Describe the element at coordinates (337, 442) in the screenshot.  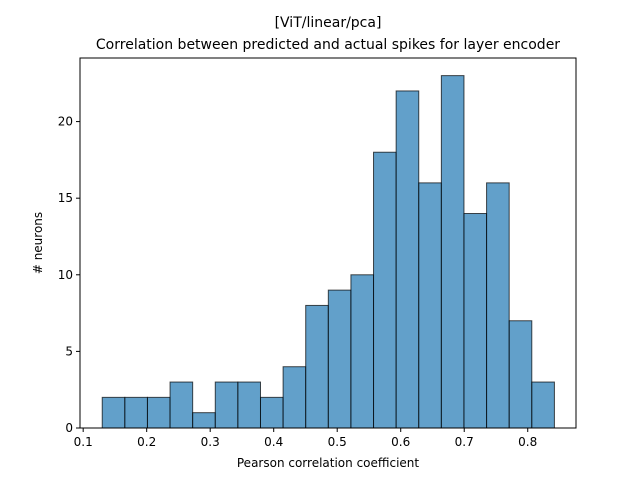
I see `x-tick-label: 0.5` at that location.